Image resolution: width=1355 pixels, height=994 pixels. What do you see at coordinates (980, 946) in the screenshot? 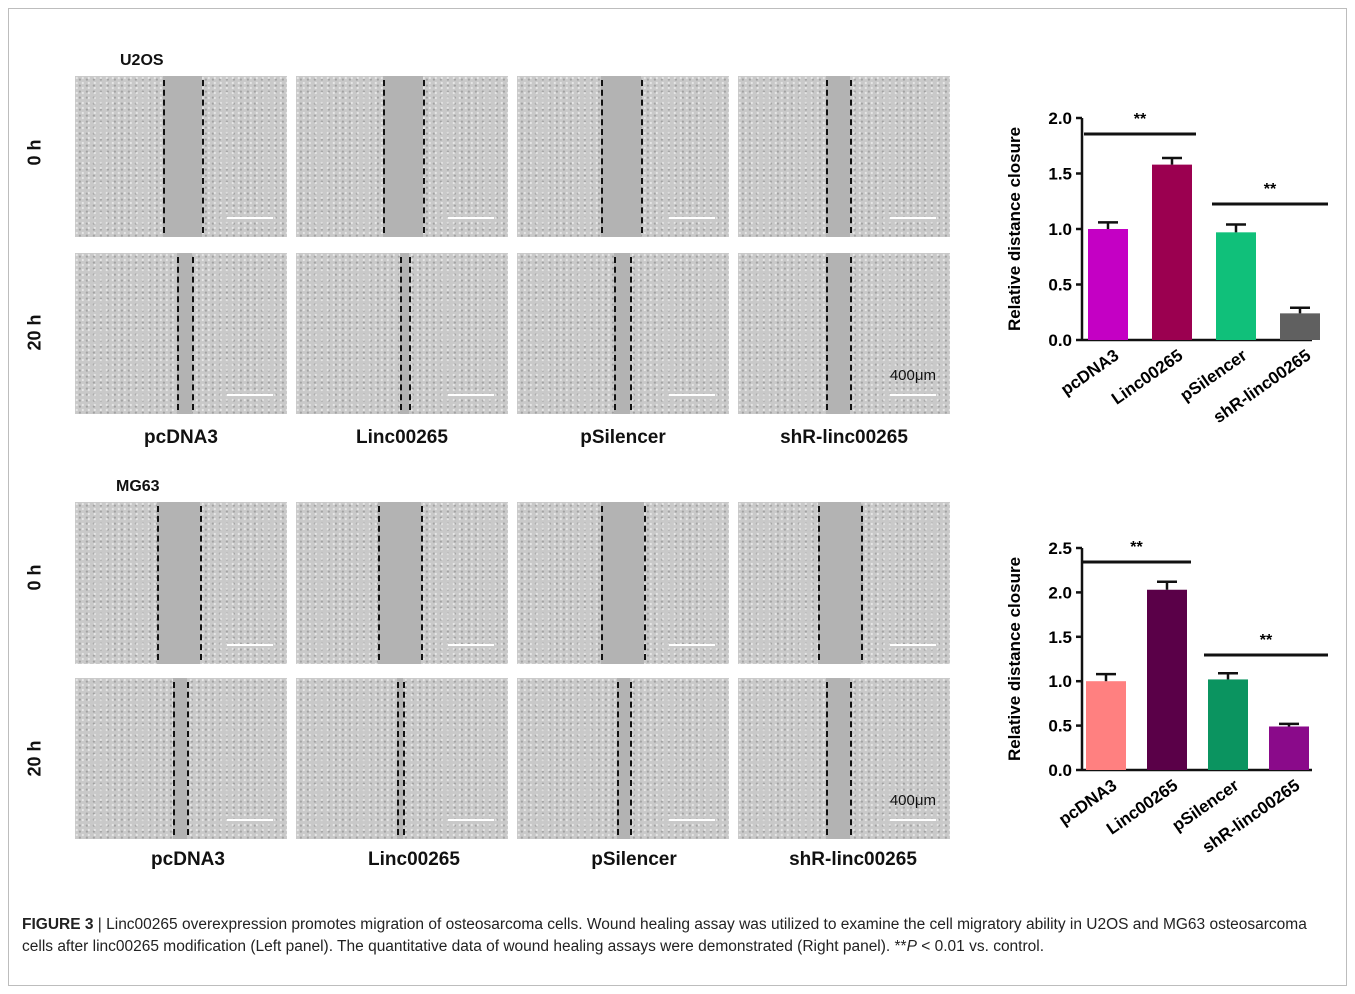
I see `caption-text-2: < 0.01 vs. control.` at bounding box center [980, 946].